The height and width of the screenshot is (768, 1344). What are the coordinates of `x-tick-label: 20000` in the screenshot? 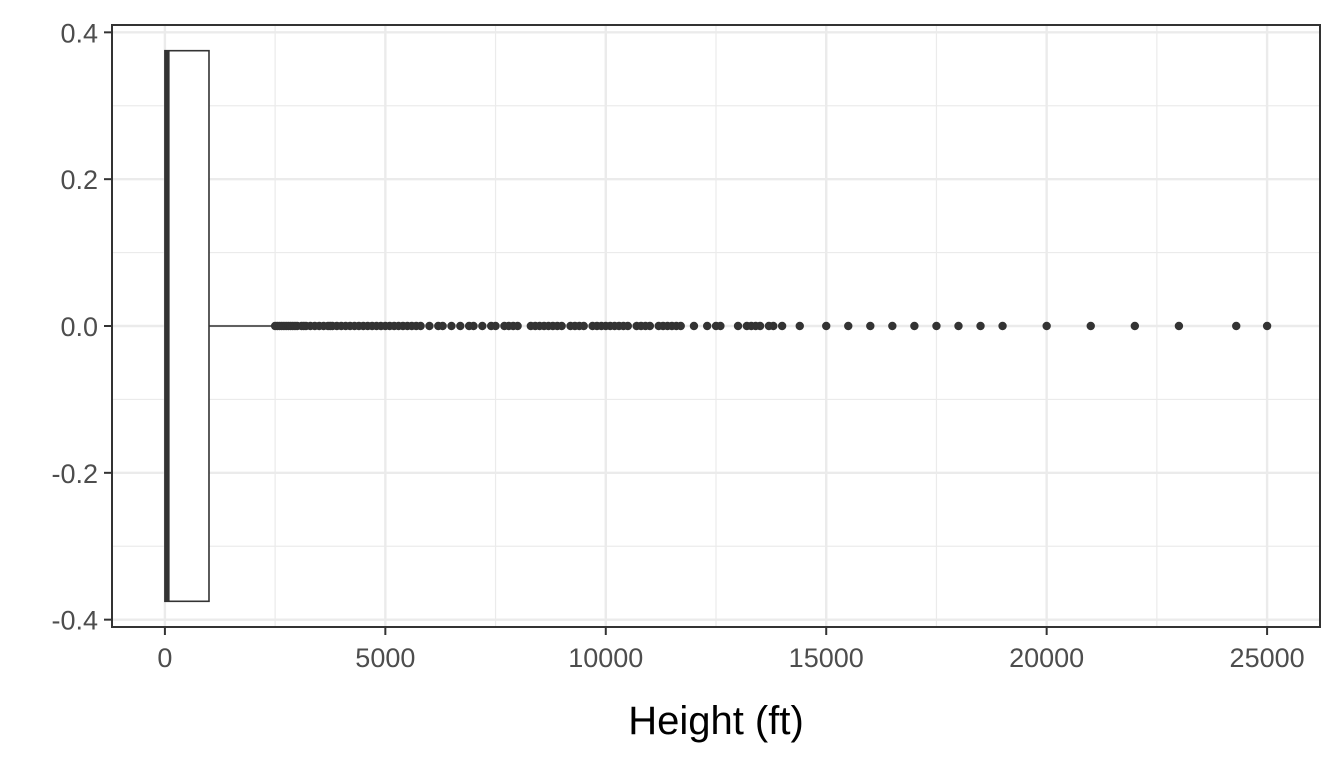 It's located at (1046, 658).